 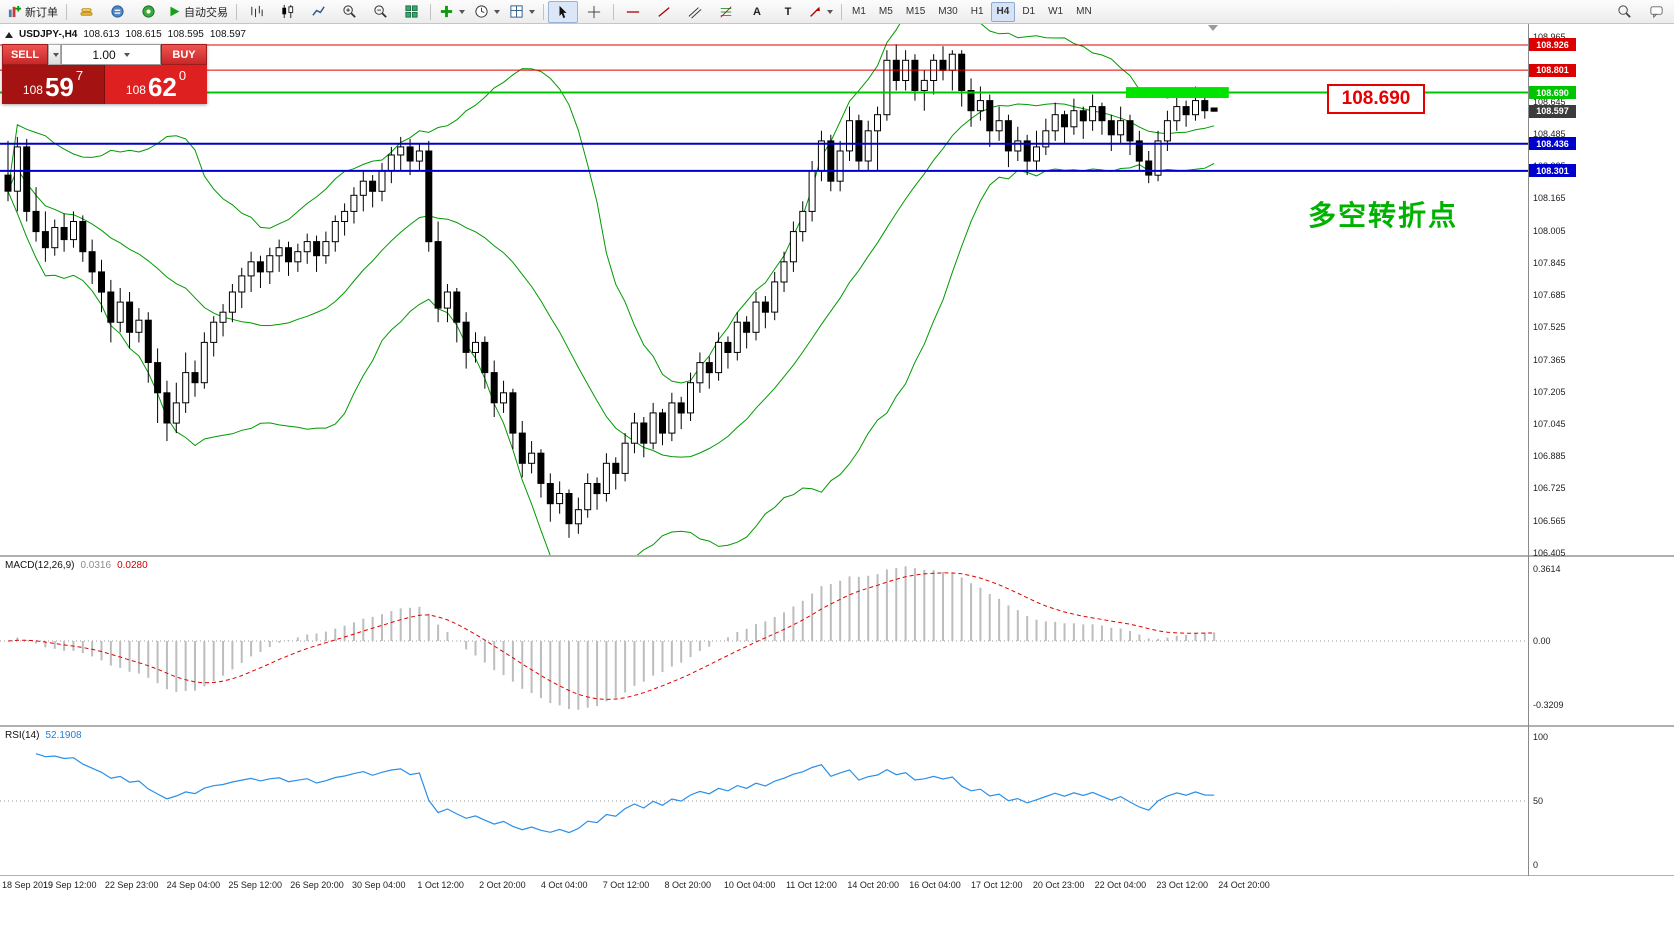 I want to click on rsi-axis-tick: 100, so click(x=1541, y=737).